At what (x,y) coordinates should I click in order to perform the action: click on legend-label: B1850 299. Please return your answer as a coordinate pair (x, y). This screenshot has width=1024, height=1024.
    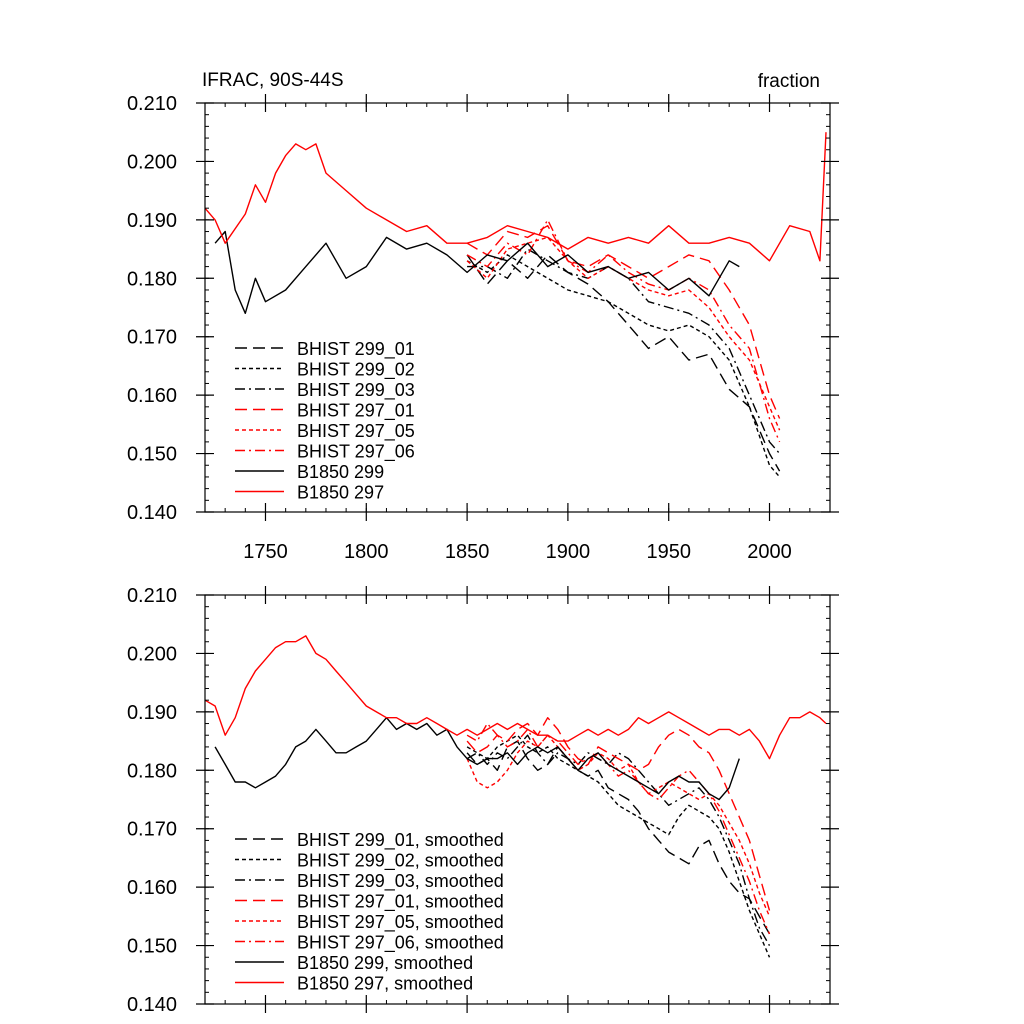
    Looking at the image, I should click on (340, 472).